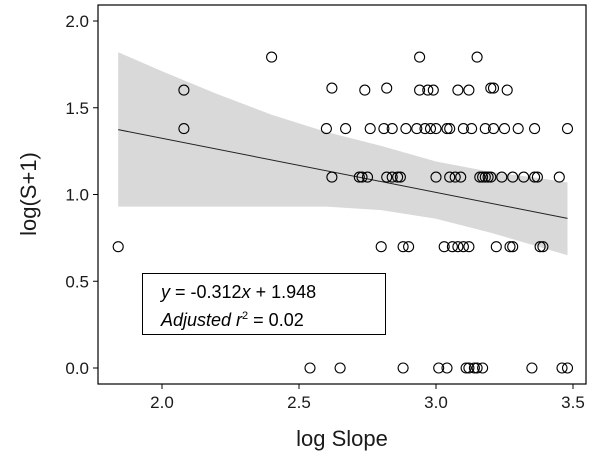  What do you see at coordinates (246, 292) in the screenshot?
I see `equation-x-var: x` at bounding box center [246, 292].